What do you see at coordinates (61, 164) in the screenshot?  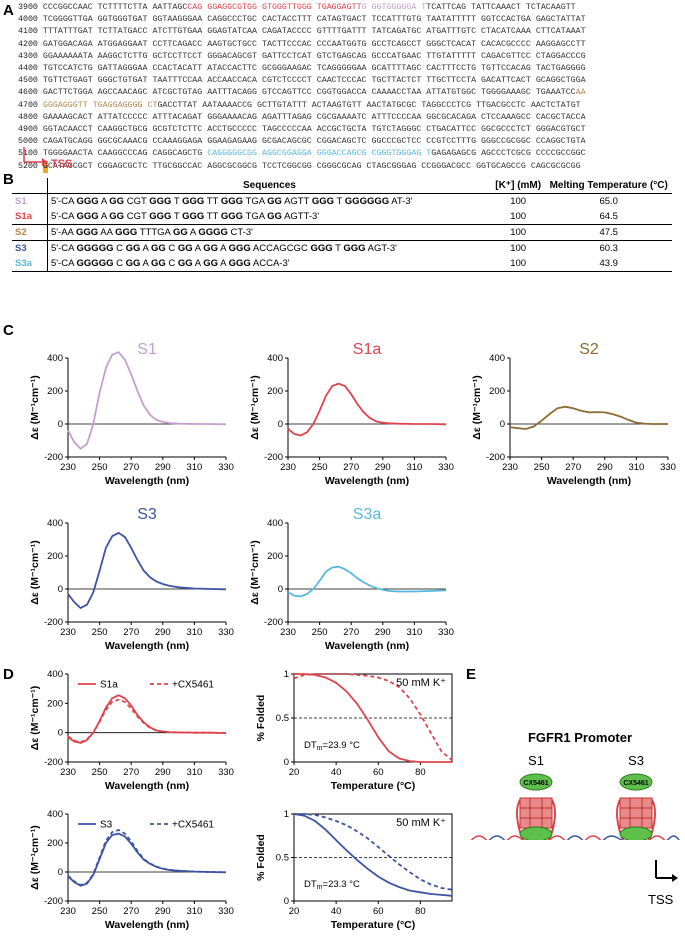 I see `tss-label: TSS` at bounding box center [61, 164].